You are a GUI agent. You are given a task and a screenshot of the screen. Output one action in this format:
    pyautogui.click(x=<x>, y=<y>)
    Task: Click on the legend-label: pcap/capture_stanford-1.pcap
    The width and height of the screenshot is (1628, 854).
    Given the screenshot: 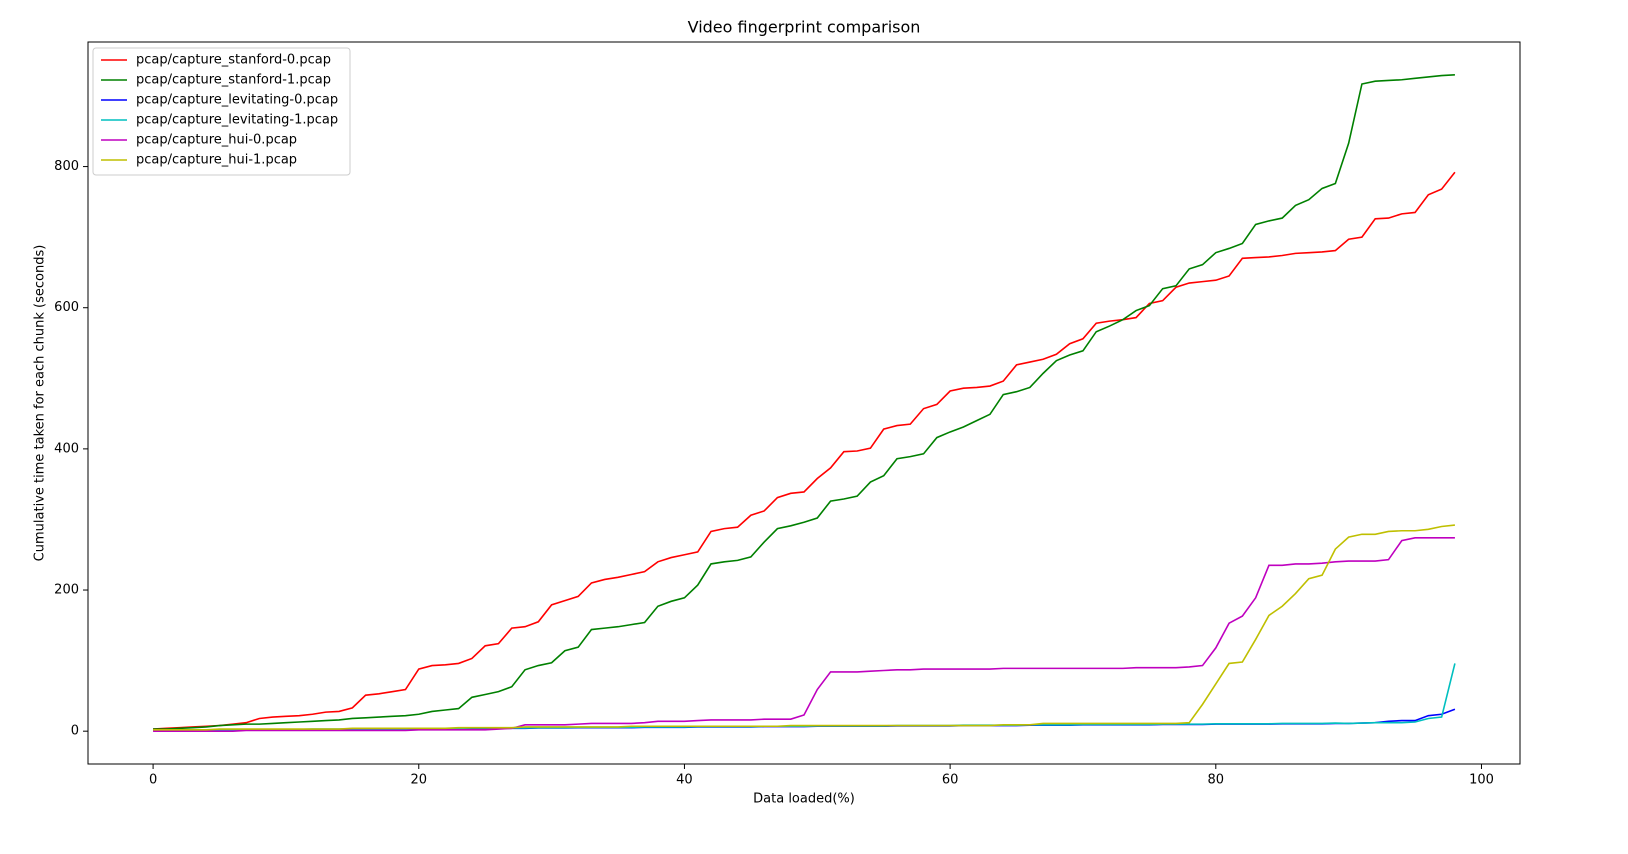 What is the action you would take?
    pyautogui.click(x=233, y=80)
    